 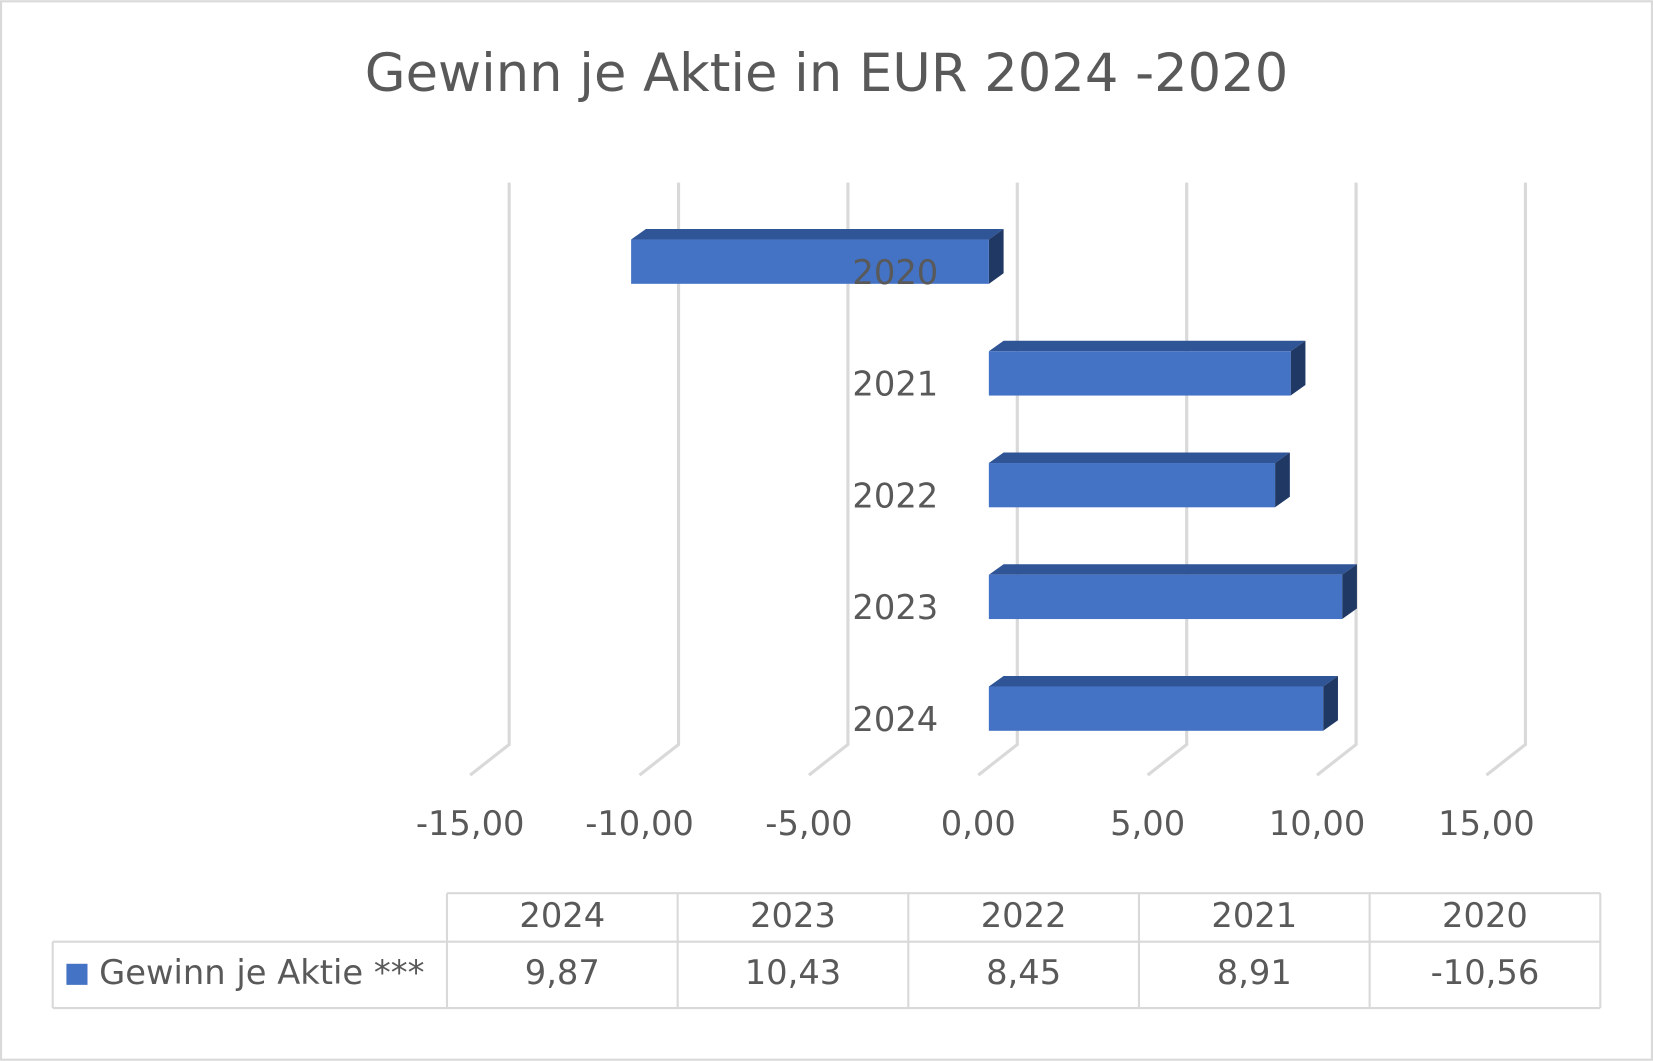 I want to click on table-header: 2020, so click(x=1485, y=915).